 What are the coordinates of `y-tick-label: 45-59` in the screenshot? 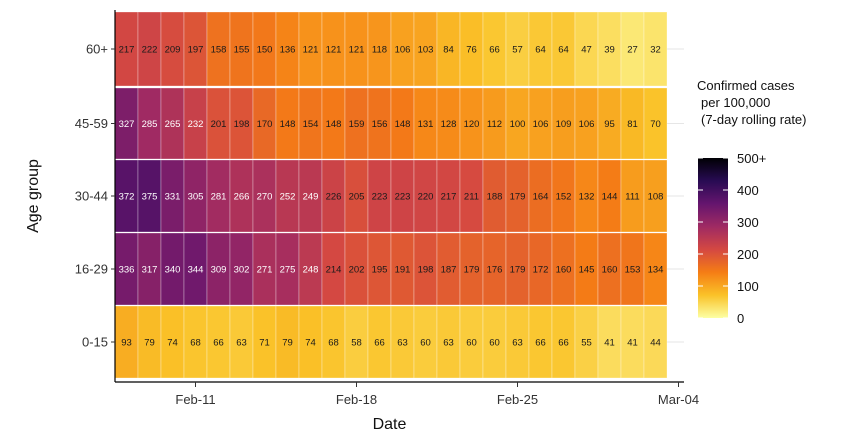 It's located at (91, 123).